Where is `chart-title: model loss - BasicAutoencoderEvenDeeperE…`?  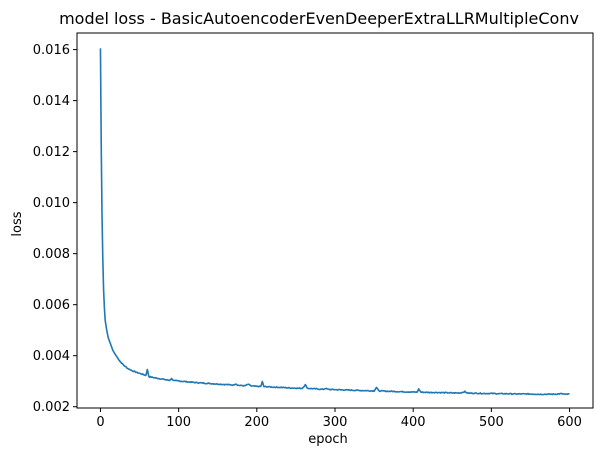
chart-title: model loss - BasicAutoencoderEvenDeeperE… is located at coordinates (319, 18).